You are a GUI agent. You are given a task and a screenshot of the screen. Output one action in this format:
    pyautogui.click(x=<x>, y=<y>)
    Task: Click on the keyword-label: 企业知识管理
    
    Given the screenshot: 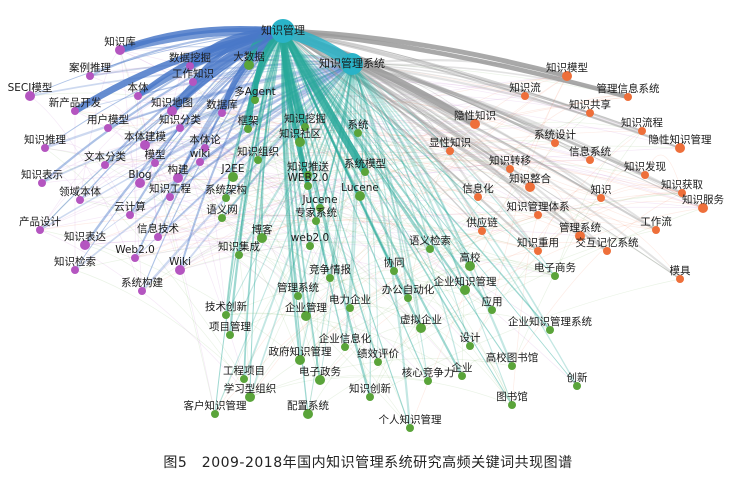 What is the action you would take?
    pyautogui.click(x=465, y=281)
    